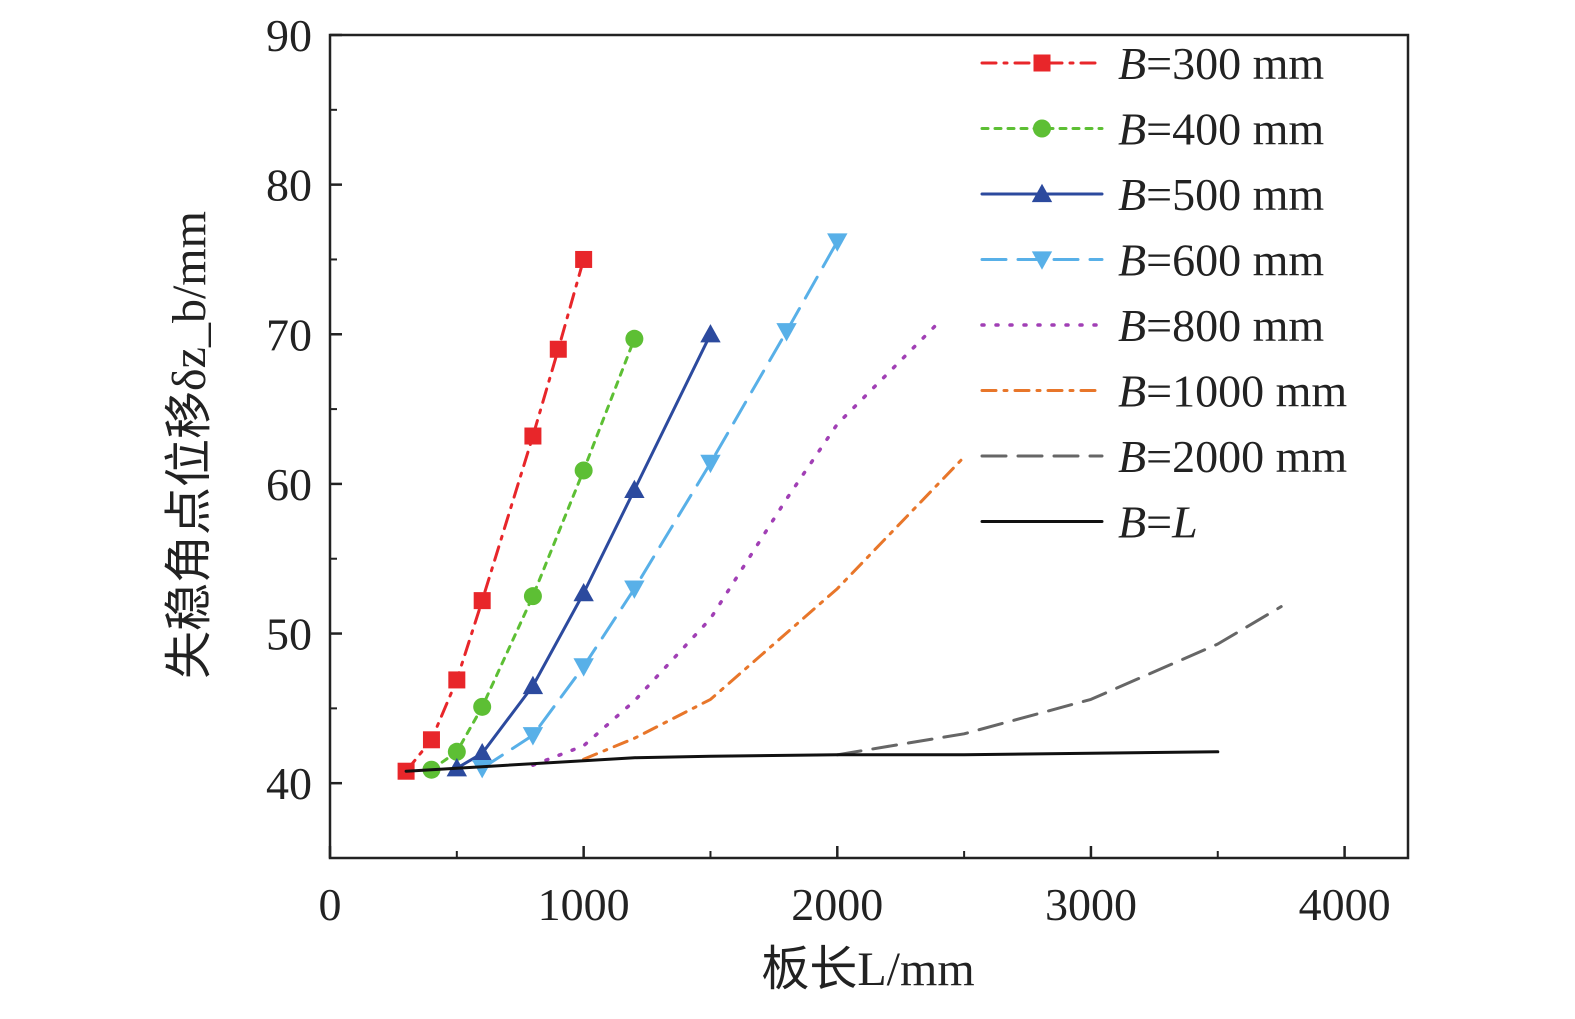  What do you see at coordinates (1221, 63) in the screenshot?
I see `legend-label: B=300 mm` at bounding box center [1221, 63].